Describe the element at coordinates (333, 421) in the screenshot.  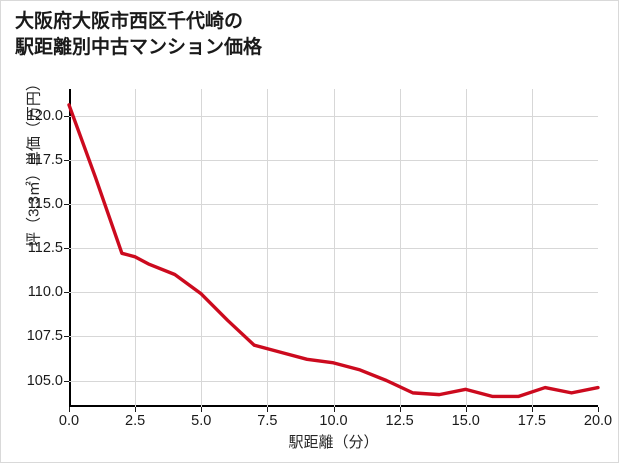
I see `x-tick-label: 10.0` at that location.